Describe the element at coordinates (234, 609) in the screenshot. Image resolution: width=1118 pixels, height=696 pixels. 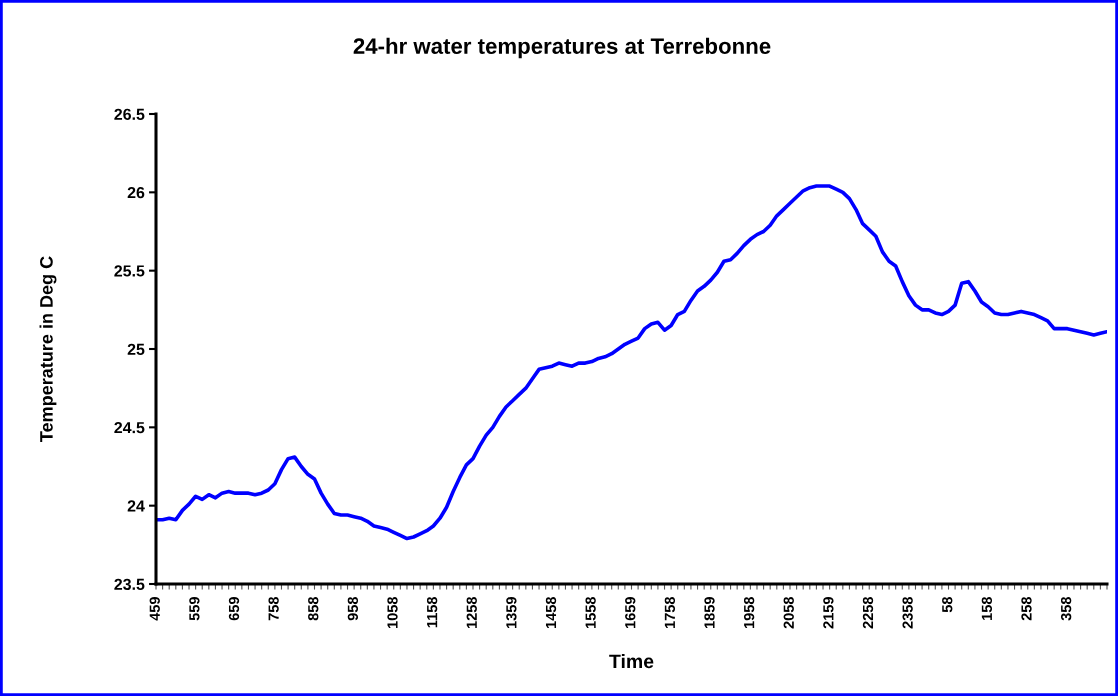
I see `x-tick-label: 659` at that location.